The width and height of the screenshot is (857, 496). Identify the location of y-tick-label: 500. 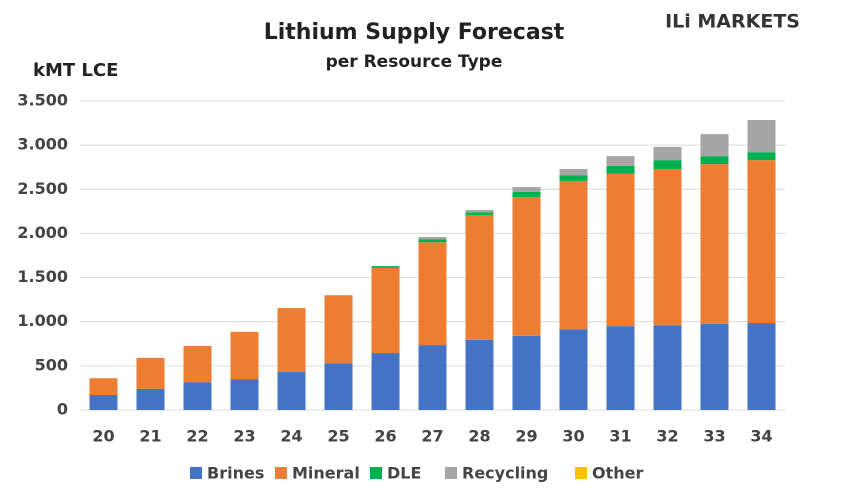
(51, 364).